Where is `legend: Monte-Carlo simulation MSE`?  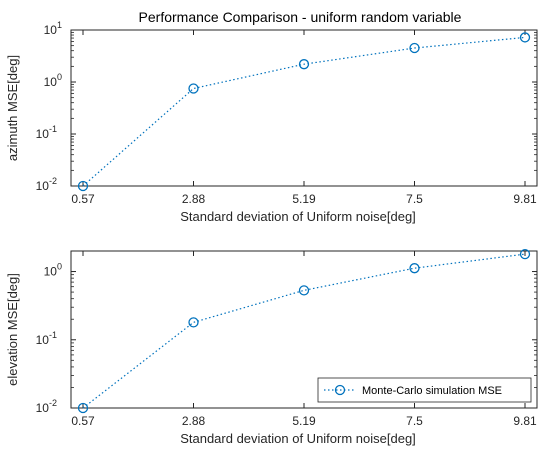 legend: Monte-Carlo simulation MSE is located at coordinates (424, 390).